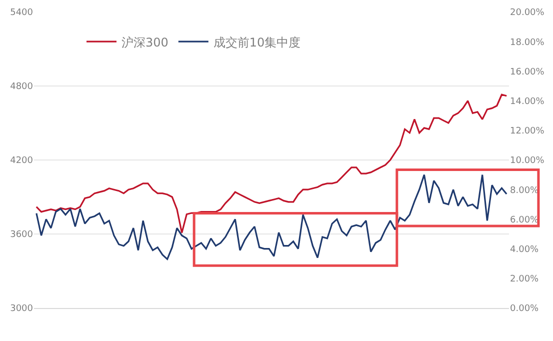 The image size is (553, 341). I want to click on y-tick-label: 3600, so click(22, 235).